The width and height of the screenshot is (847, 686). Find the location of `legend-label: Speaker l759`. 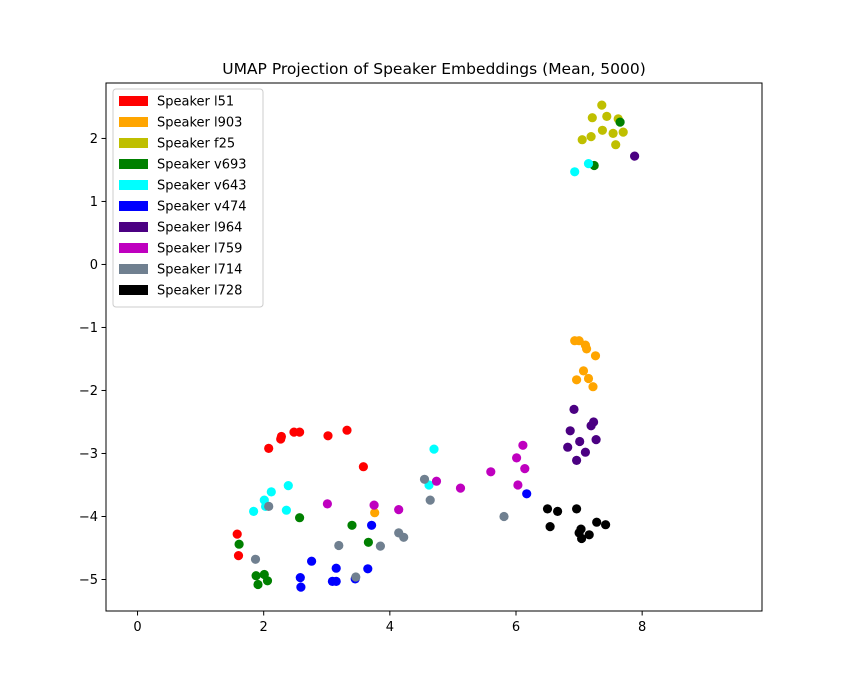

legend-label: Speaker l759 is located at coordinates (199, 249).